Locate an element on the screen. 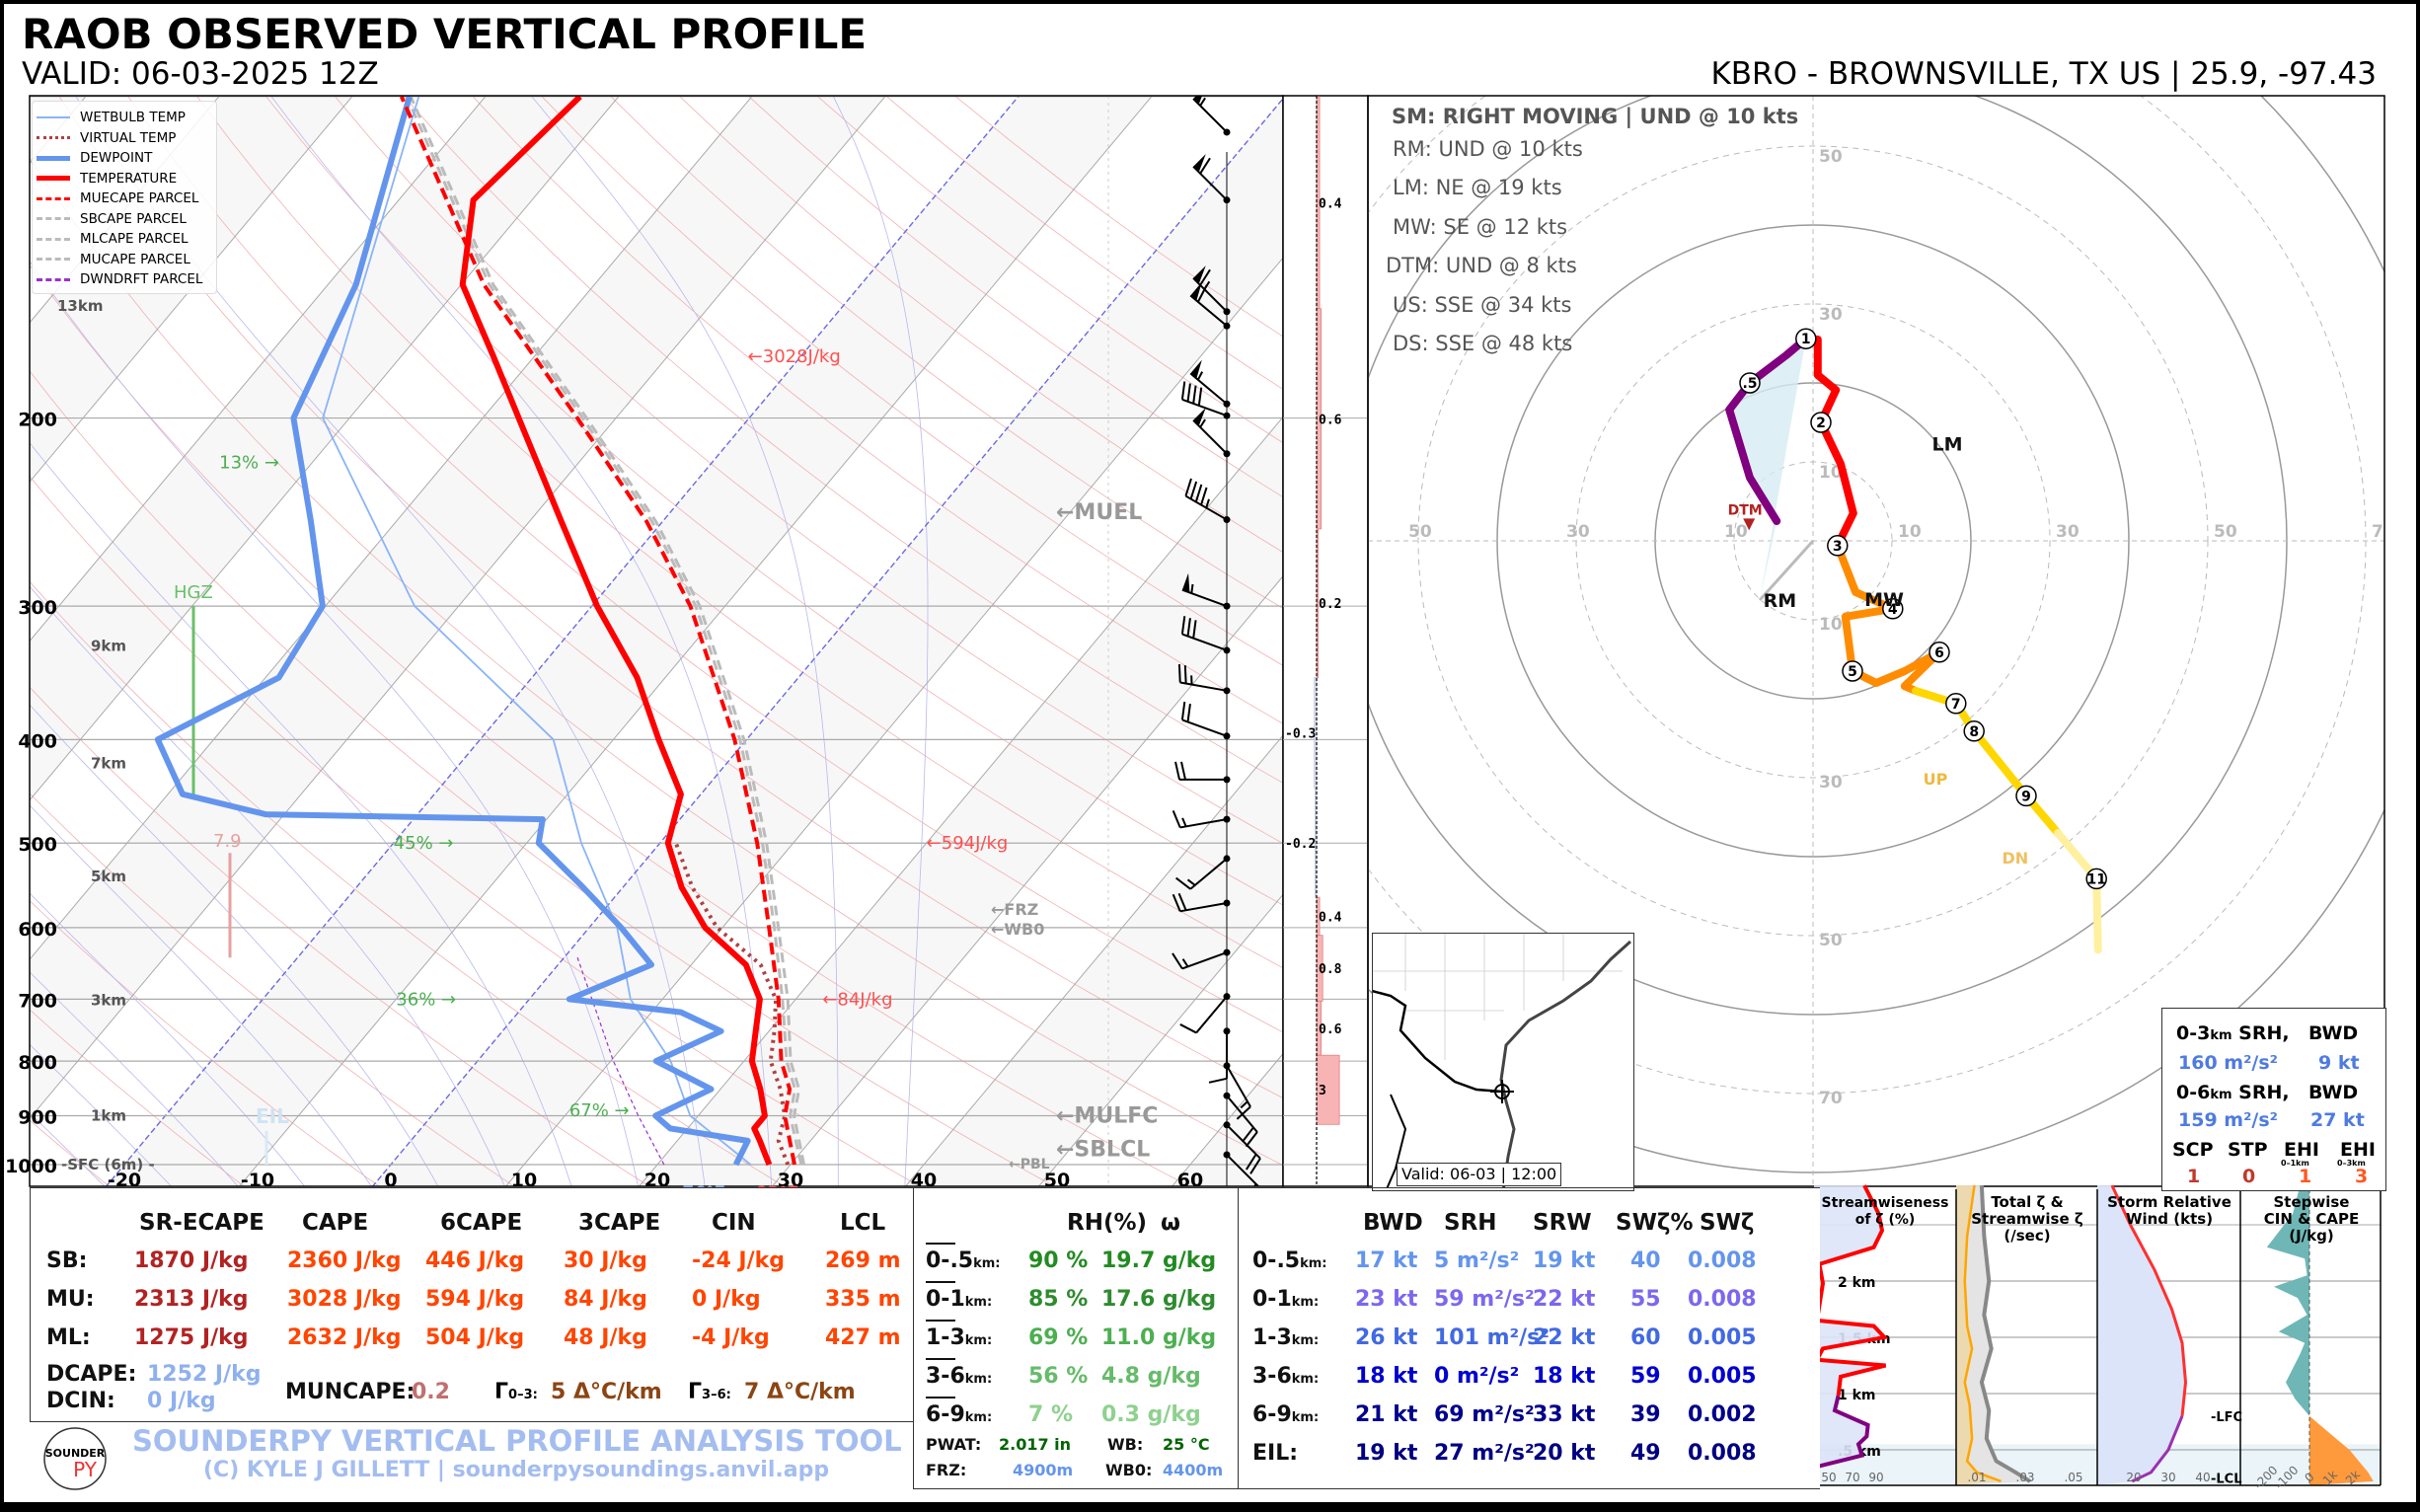 The width and height of the screenshot is (2420, 1512). height-label: 5km is located at coordinates (108, 876).